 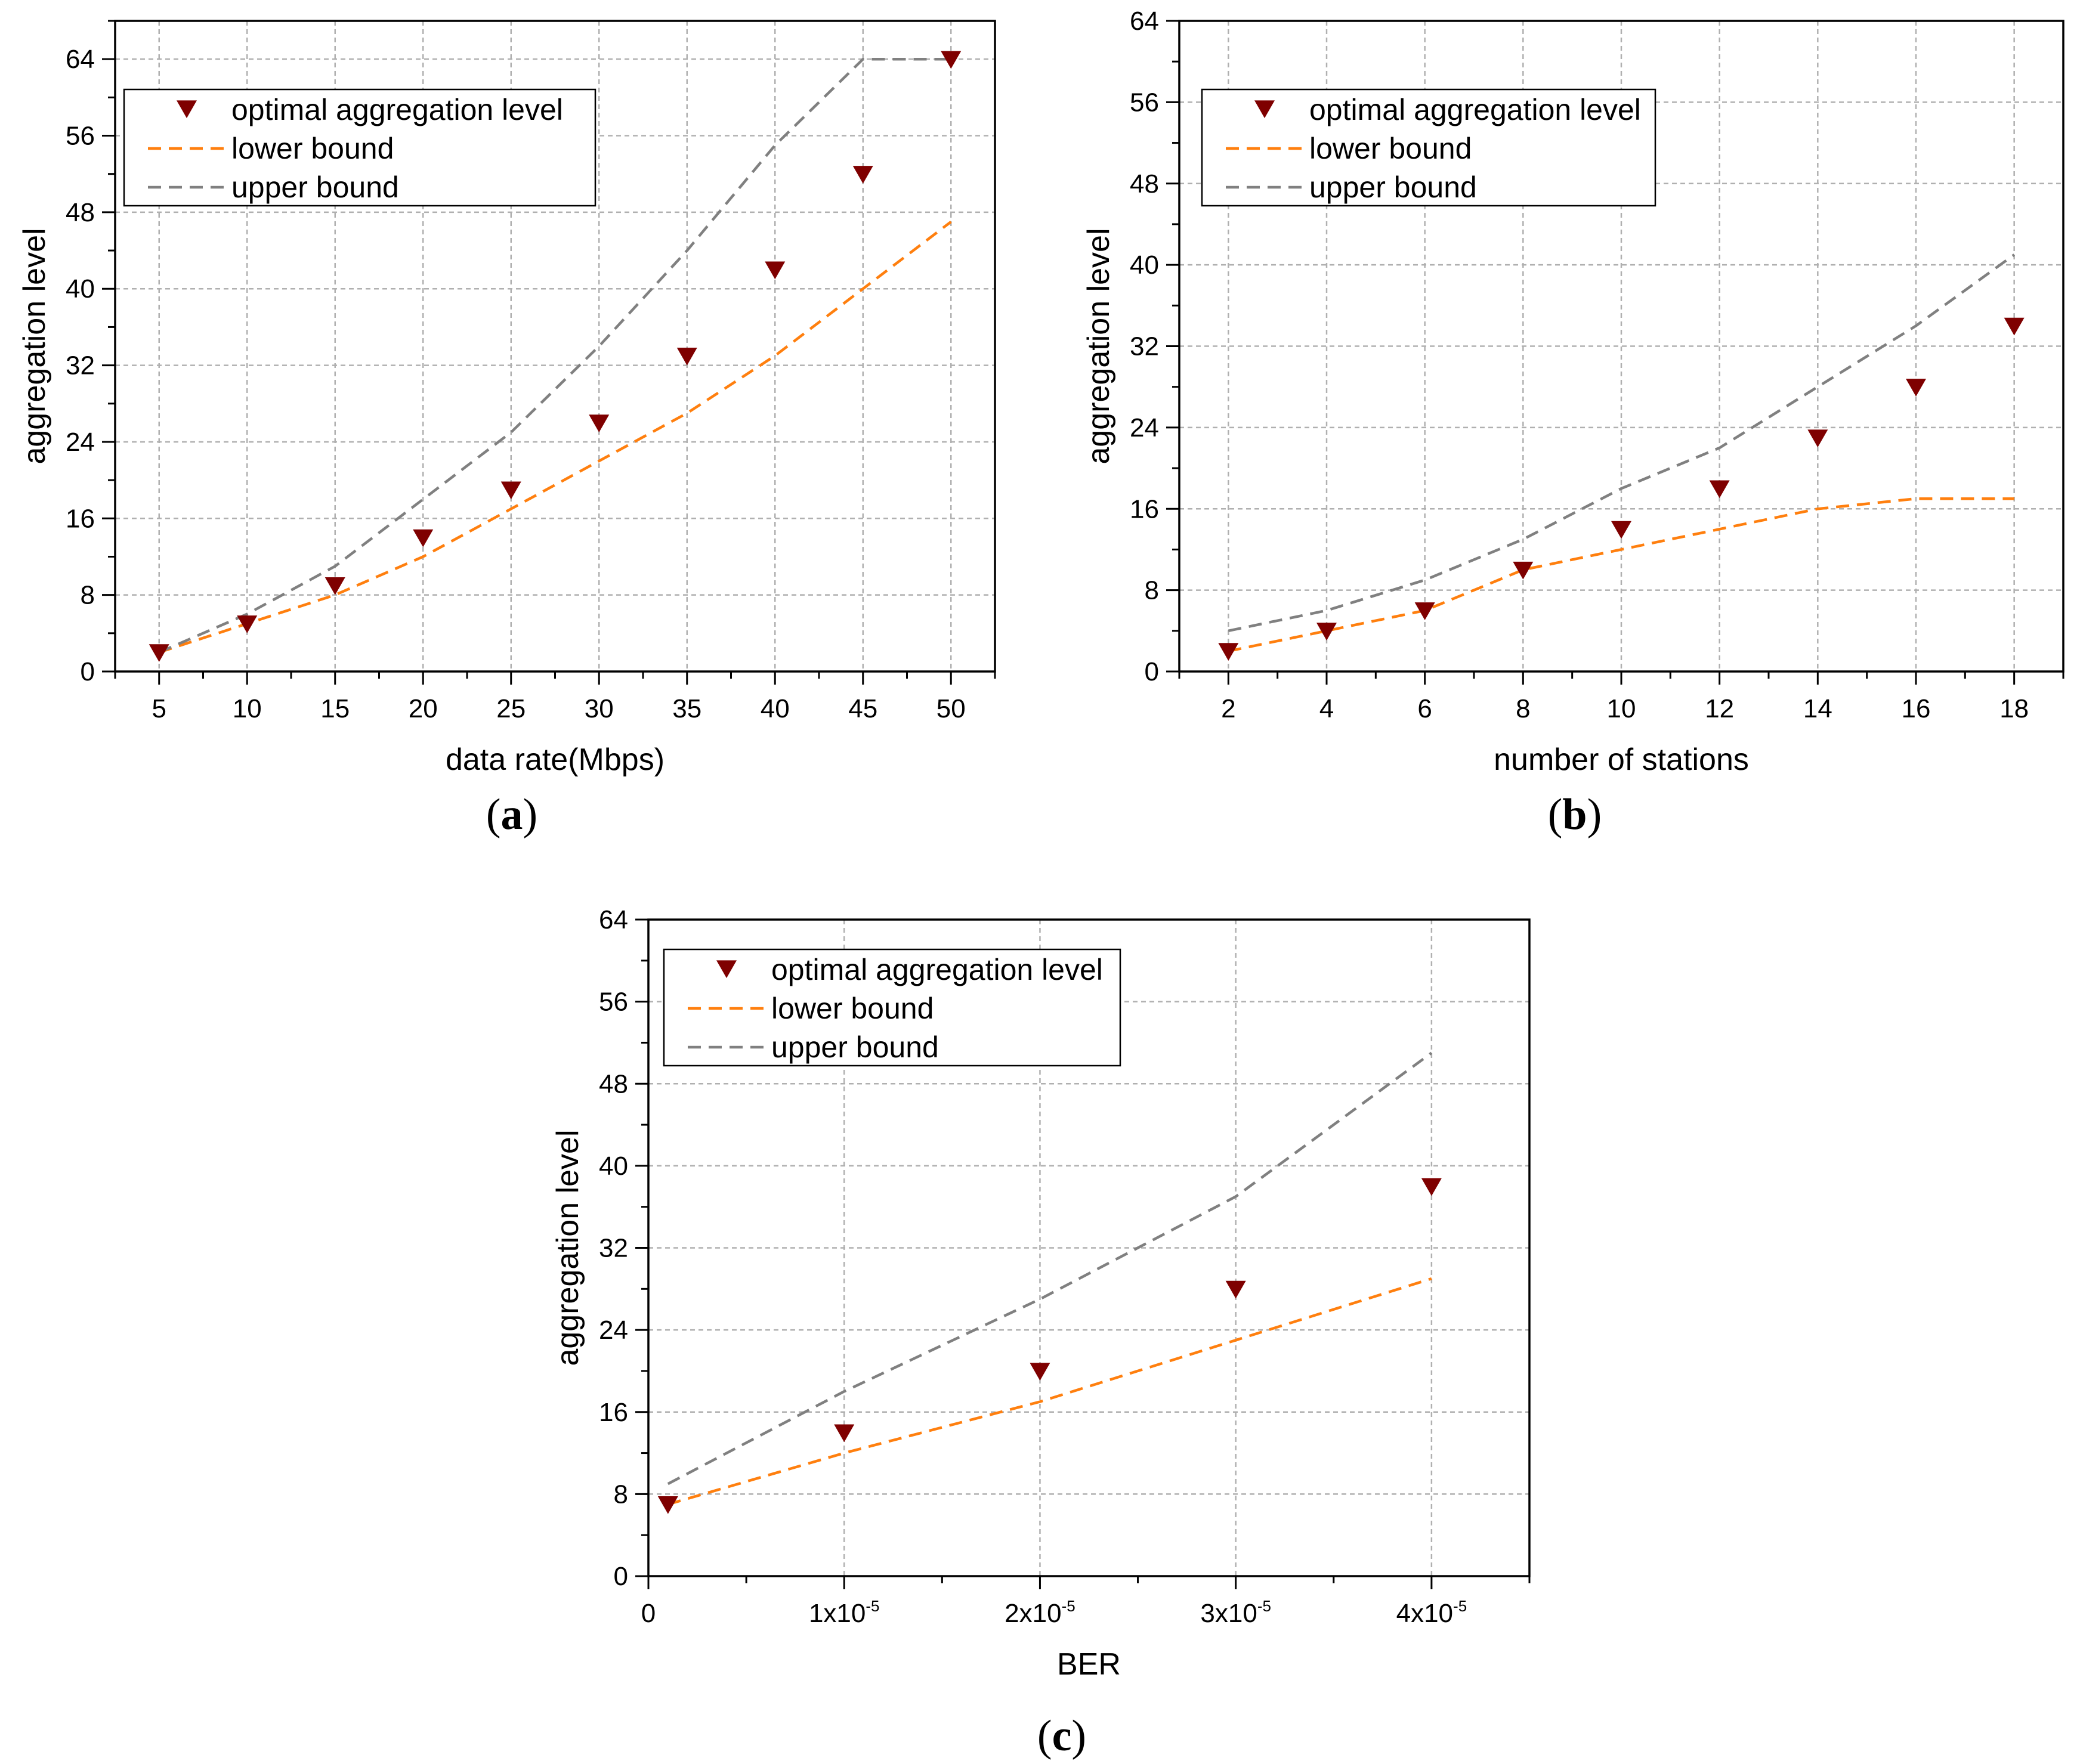 I want to click on x-tick-label: 18, so click(x=2014, y=708).